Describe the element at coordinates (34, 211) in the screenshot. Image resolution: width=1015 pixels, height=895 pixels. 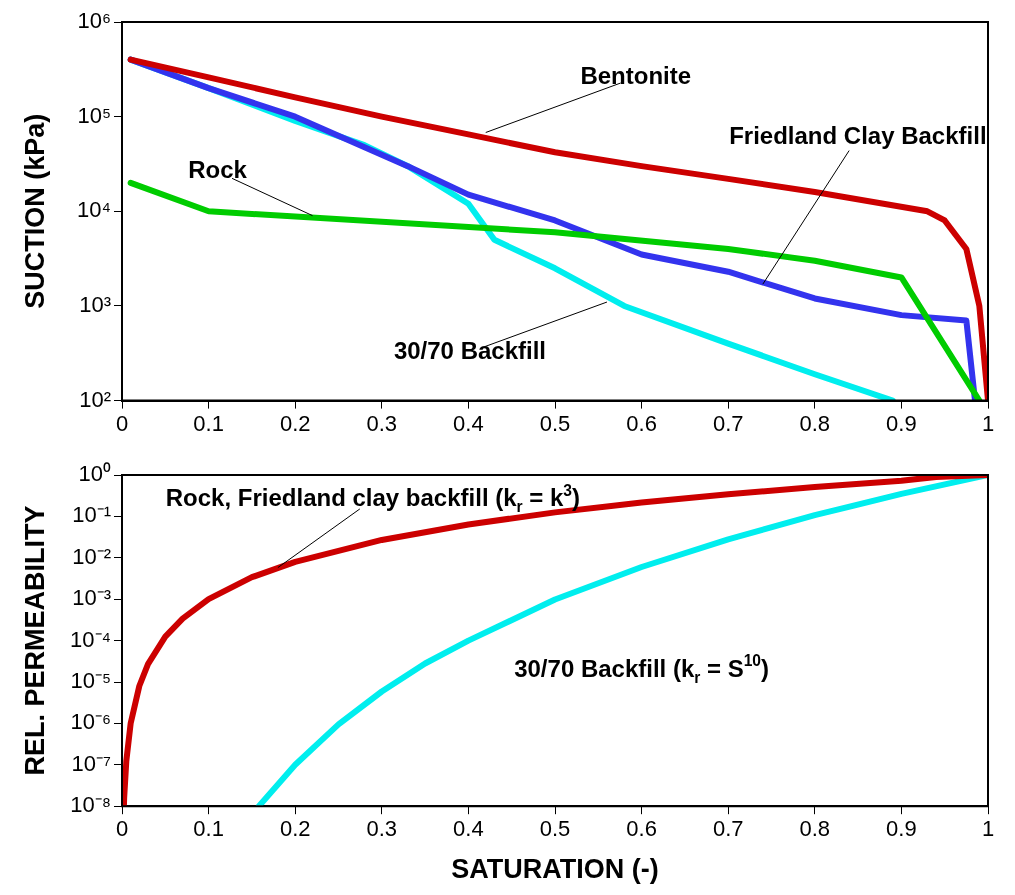
I see `y-axis-title: SUCTION (kPa)` at that location.